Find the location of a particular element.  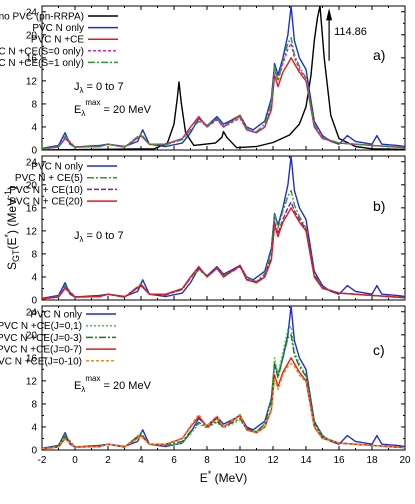

x-tick-label: 14 is located at coordinates (306, 460).